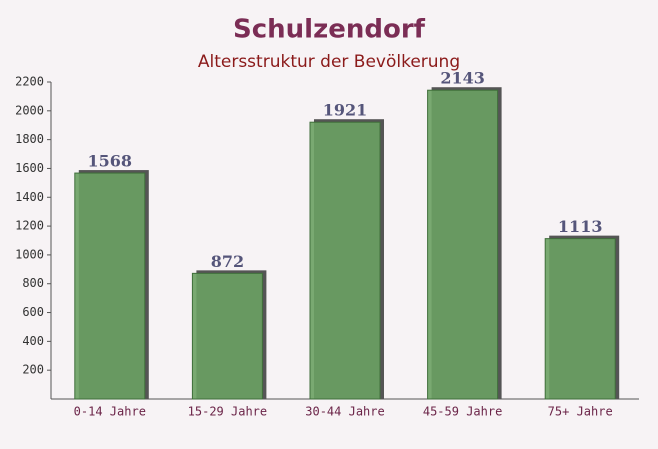  I want to click on value-label: 872, so click(227, 261).